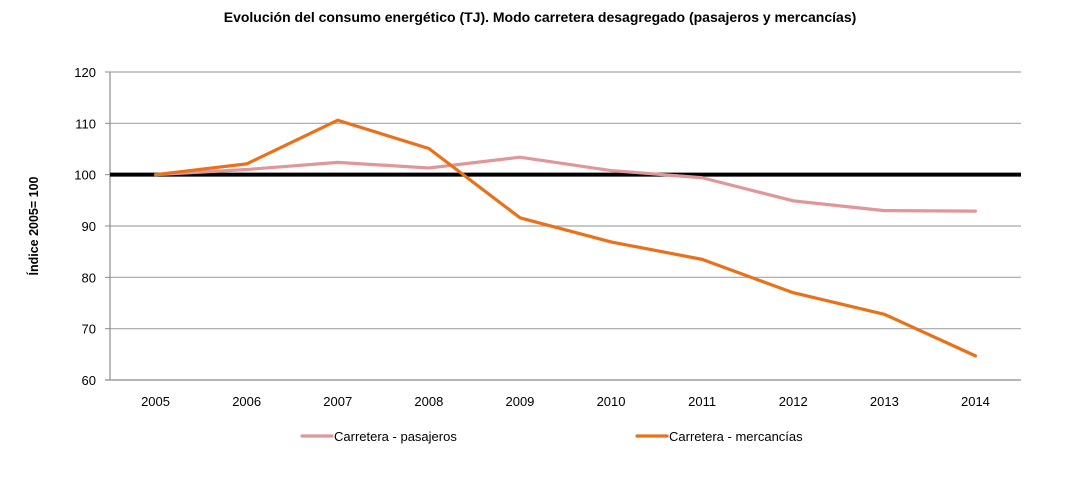 The image size is (1075, 477). What do you see at coordinates (89, 329) in the screenshot?
I see `y-tick-label: 70` at bounding box center [89, 329].